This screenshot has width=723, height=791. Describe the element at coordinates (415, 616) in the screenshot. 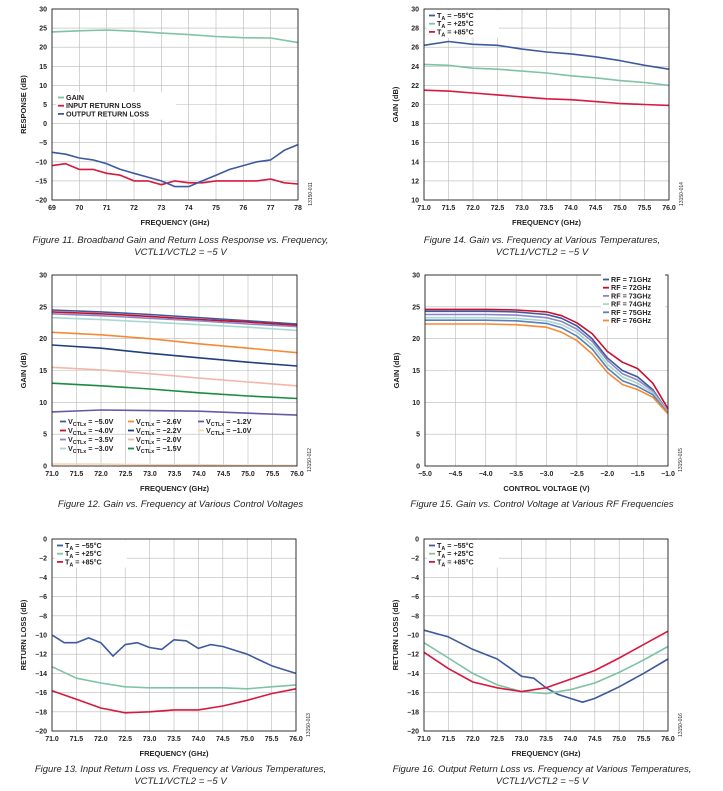

I see `y-tick-label: –8` at that location.